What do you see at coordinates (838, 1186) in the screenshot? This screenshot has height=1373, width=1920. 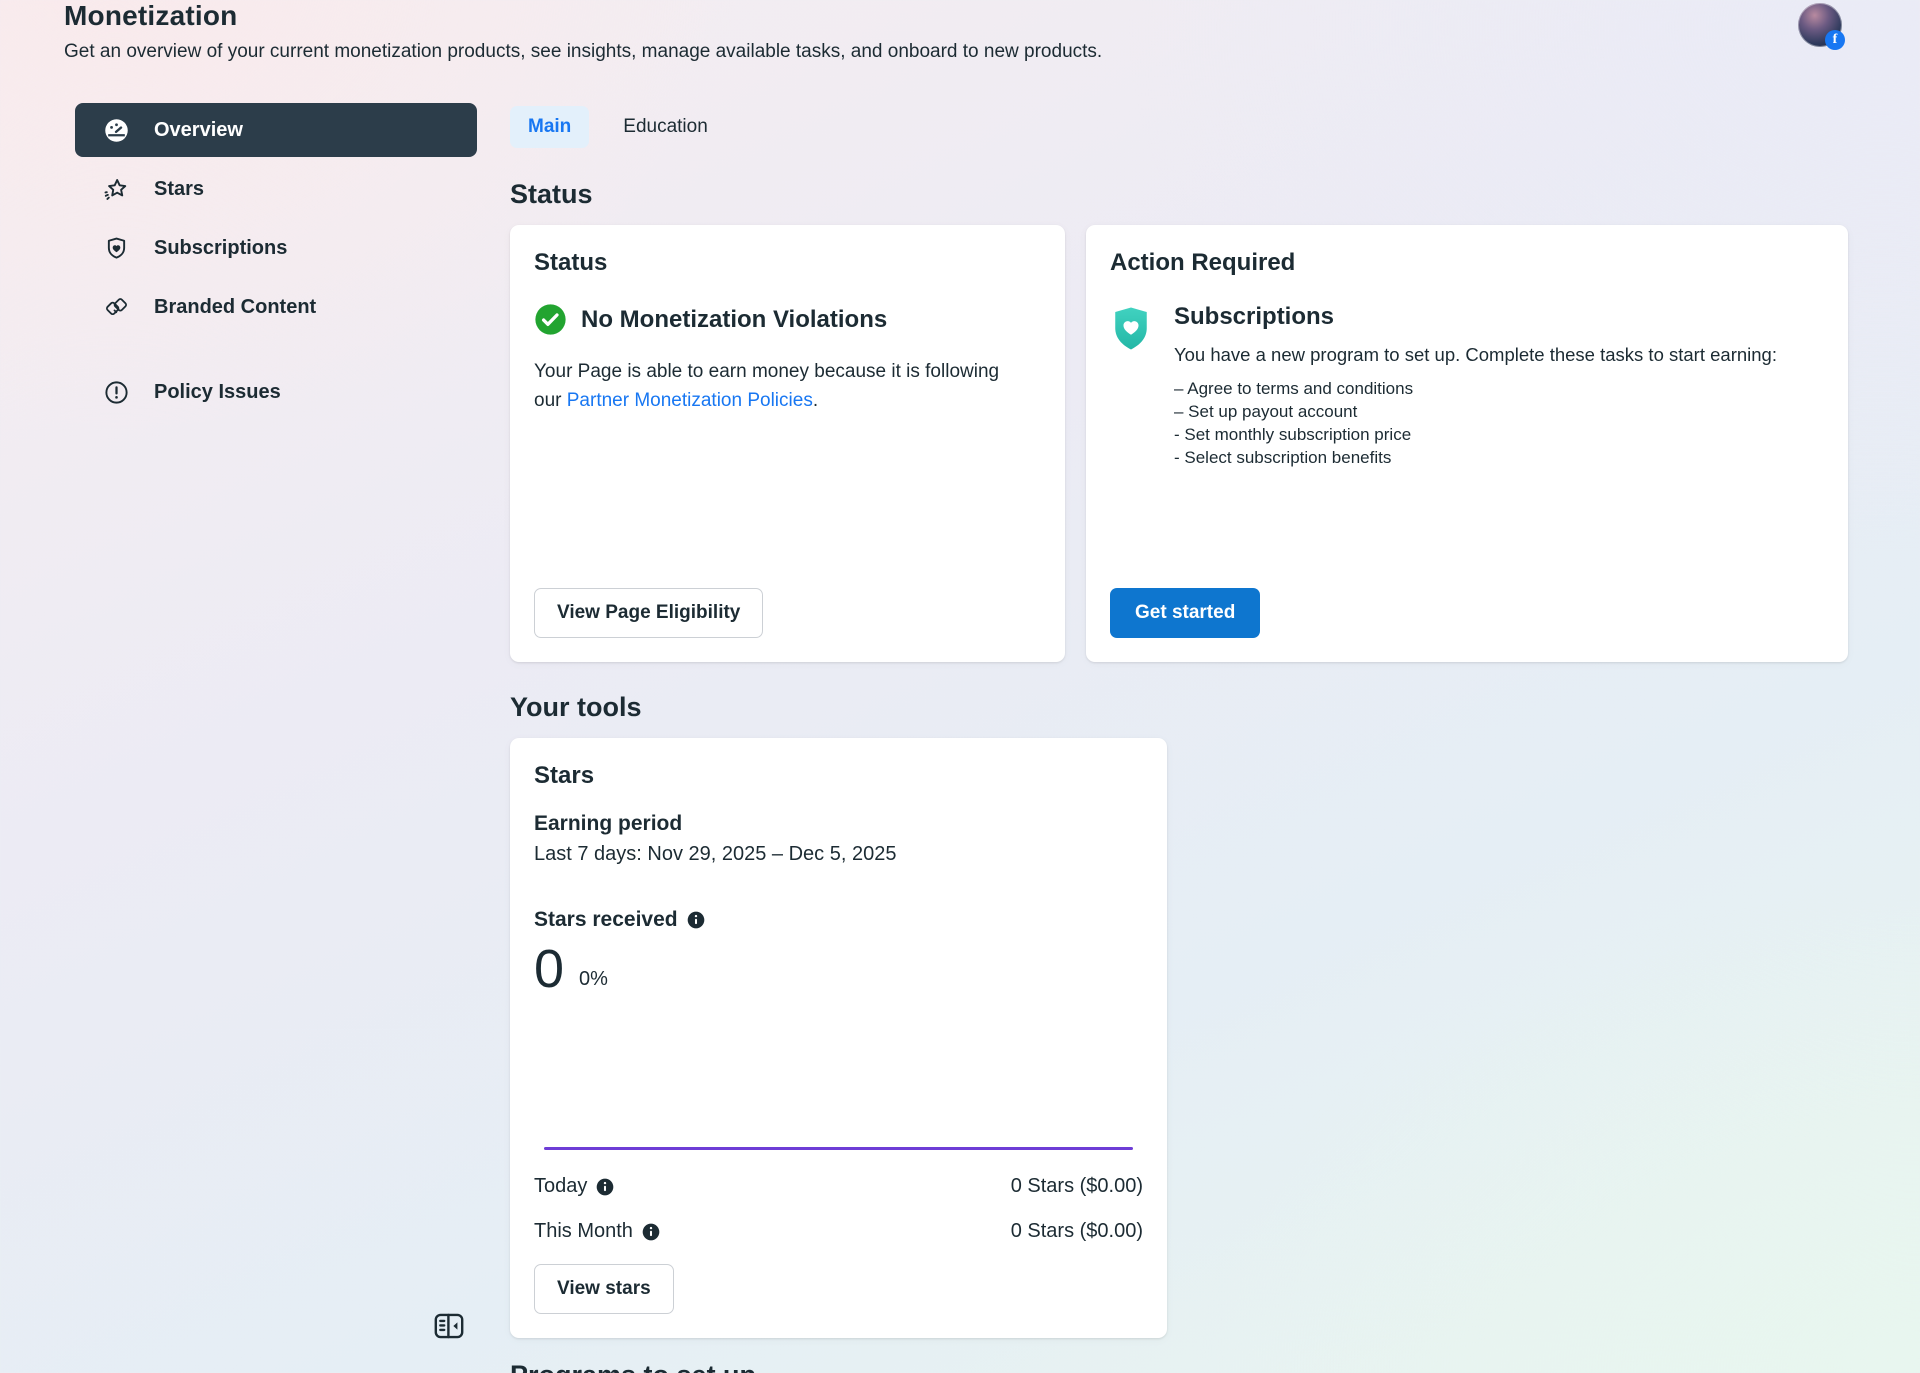 I see `today-row: Today 0 Stars ($0.00)` at bounding box center [838, 1186].